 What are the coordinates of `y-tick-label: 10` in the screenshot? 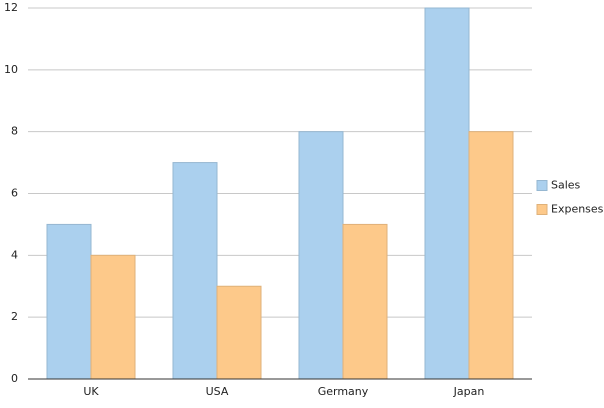 It's located at (11, 69).